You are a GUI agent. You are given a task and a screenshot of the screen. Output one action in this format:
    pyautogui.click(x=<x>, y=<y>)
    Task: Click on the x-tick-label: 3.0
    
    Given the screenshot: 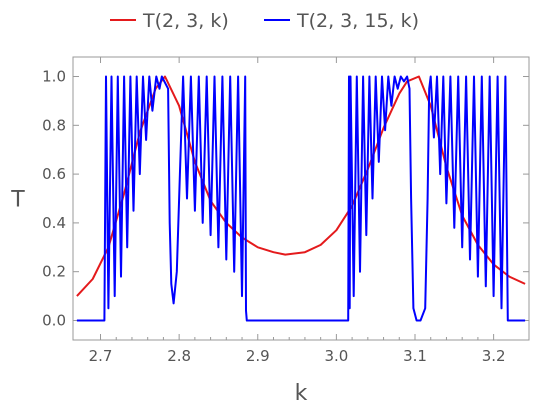 What is the action you would take?
    pyautogui.click(x=336, y=356)
    